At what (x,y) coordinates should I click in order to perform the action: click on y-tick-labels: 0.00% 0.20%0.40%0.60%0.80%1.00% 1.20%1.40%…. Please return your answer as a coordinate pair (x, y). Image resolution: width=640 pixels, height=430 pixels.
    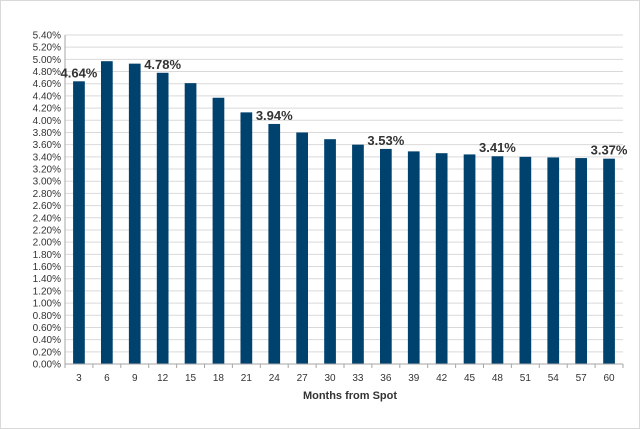
    Looking at the image, I should click on (47, 201).